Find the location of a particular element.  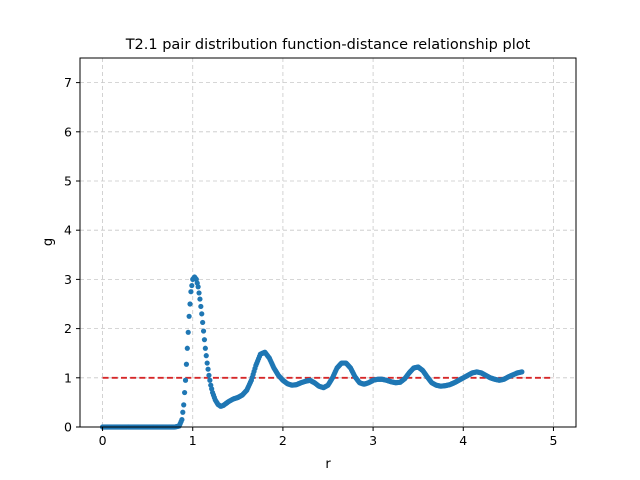

x-tick-label: 1 is located at coordinates (193, 440).